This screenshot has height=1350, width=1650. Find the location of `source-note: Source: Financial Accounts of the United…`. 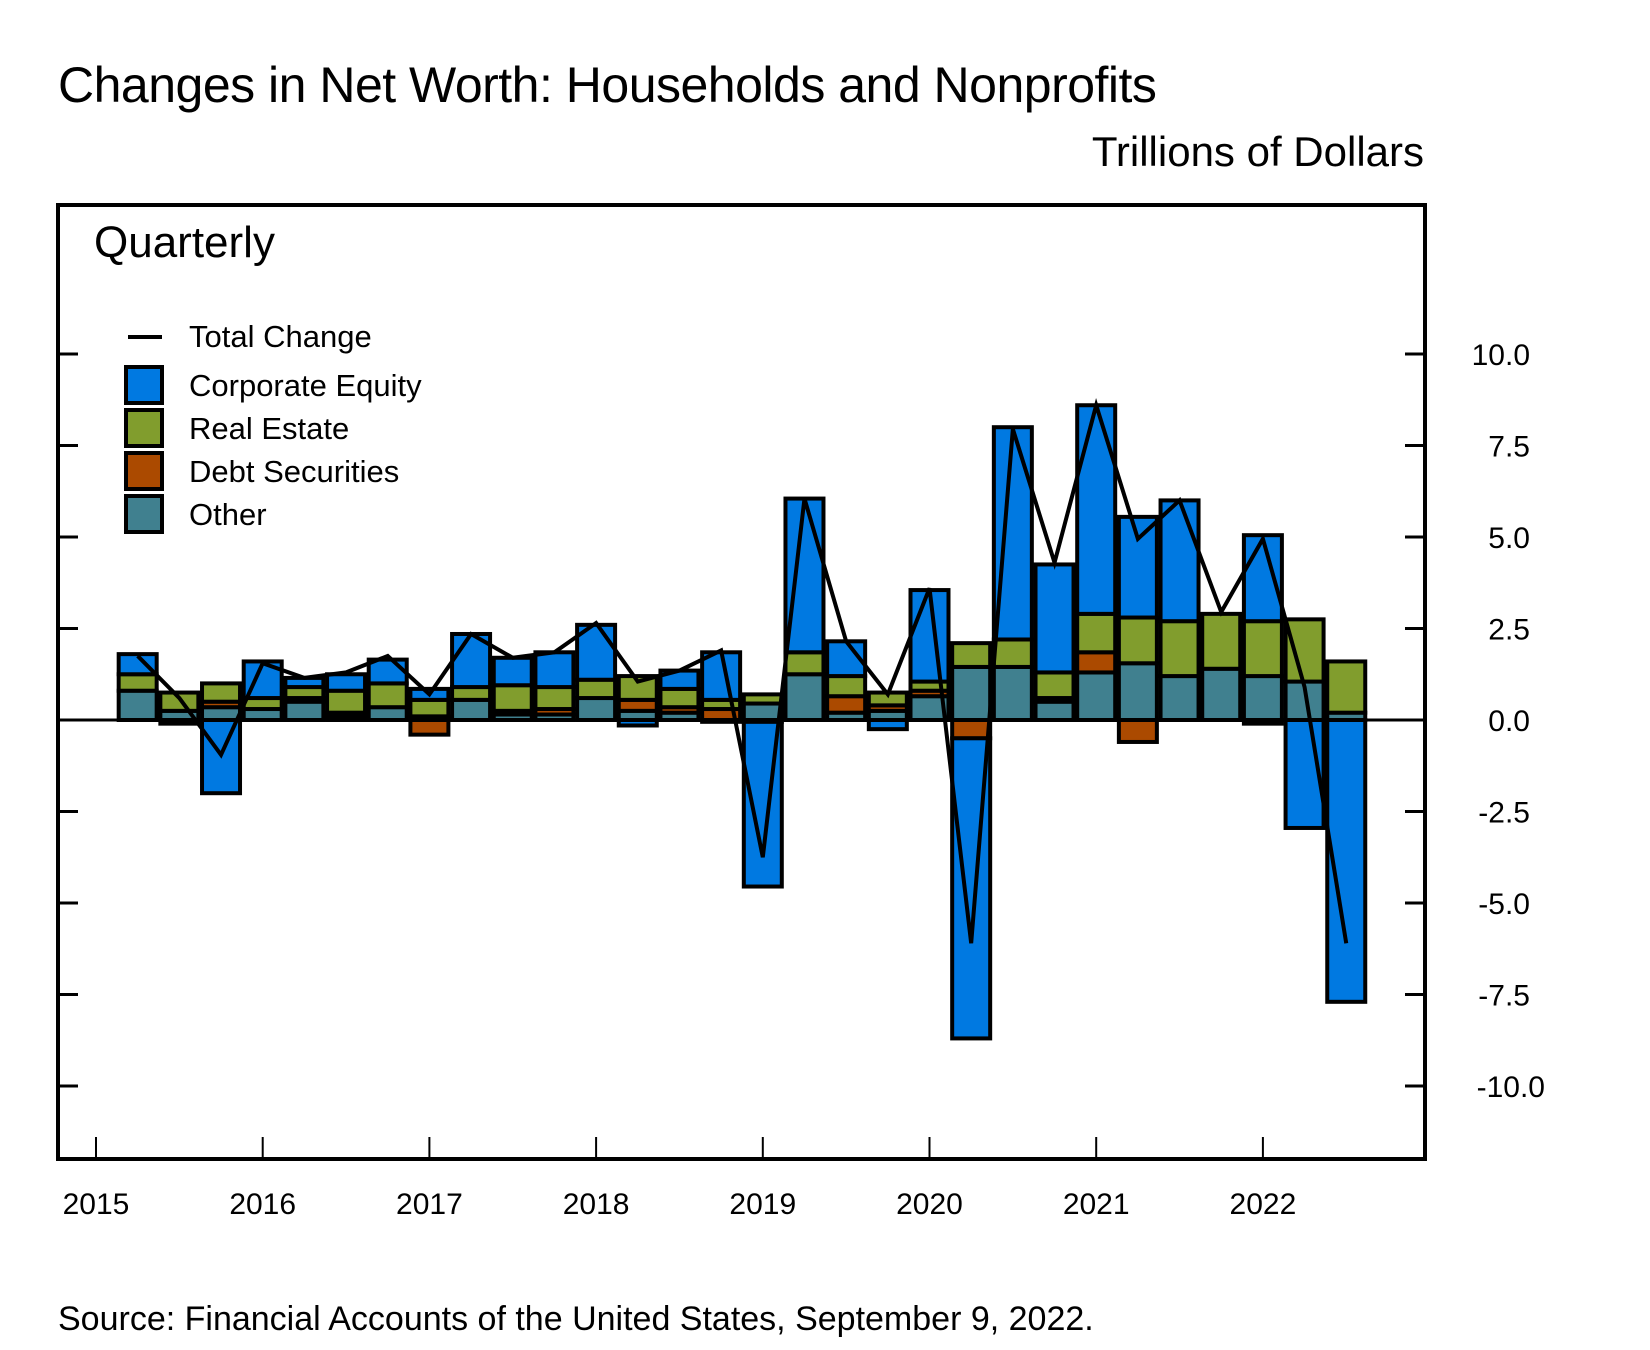

source-note: Source: Financial Accounts of the United… is located at coordinates (576, 1319).